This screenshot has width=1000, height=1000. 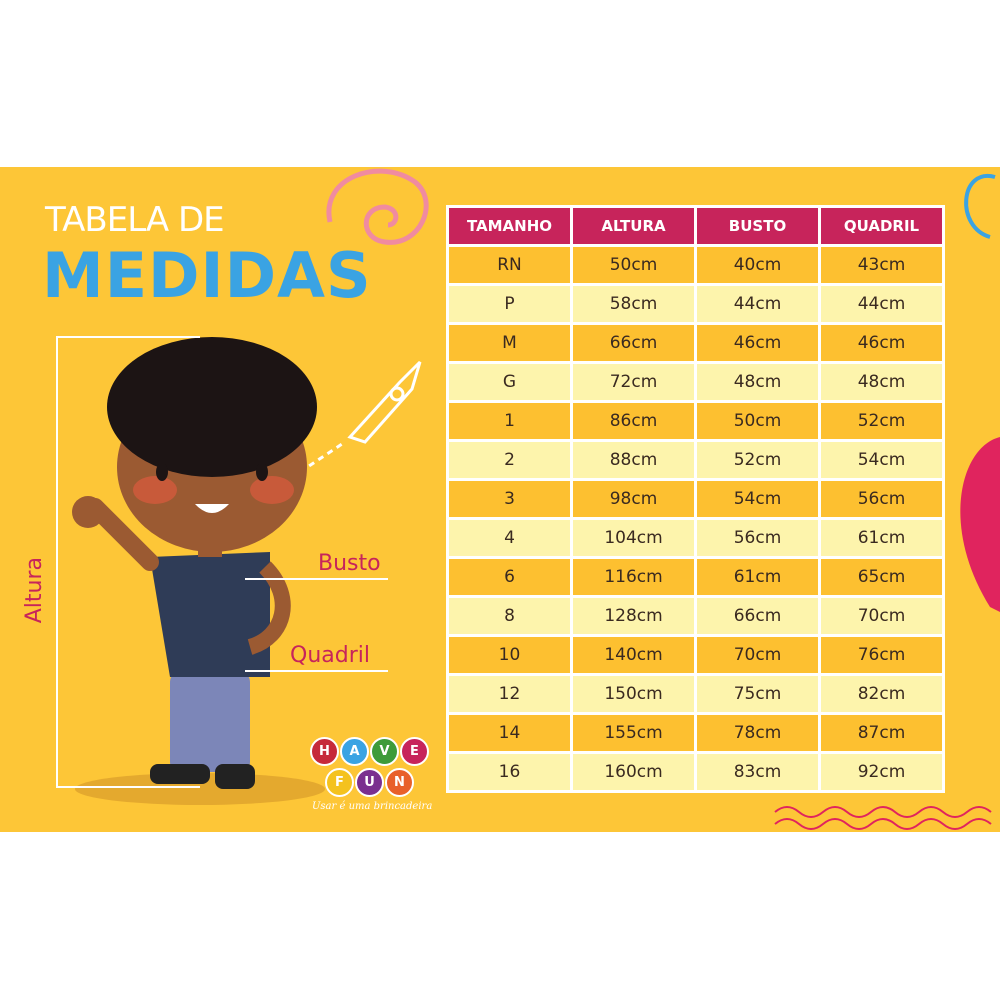 I want to click on table-cell: 75cm, so click(x=757, y=694).